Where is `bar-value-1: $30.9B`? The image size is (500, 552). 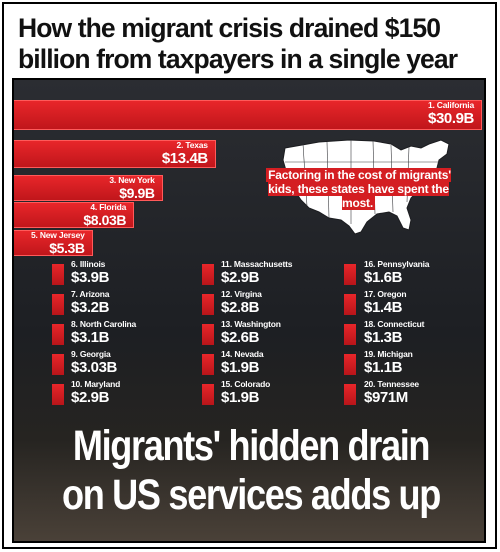 bar-value-1: $30.9B is located at coordinates (451, 118).